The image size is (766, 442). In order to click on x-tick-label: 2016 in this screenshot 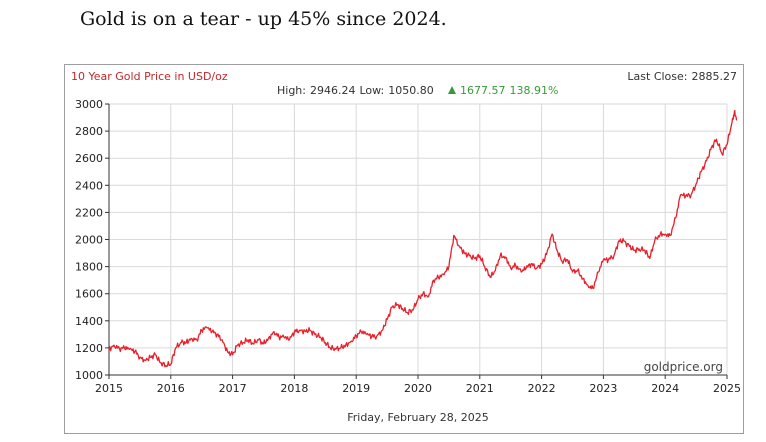, I will do `click(171, 388)`.